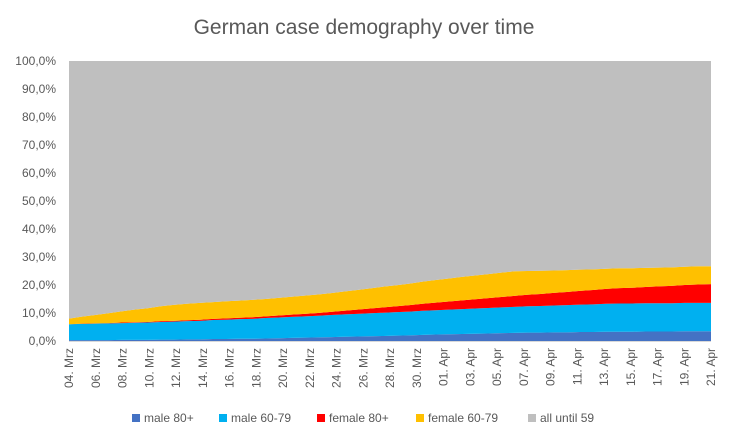 This screenshot has height=446, width=729. I want to click on x-tick-label: 20. Mrz, so click(283, 368).